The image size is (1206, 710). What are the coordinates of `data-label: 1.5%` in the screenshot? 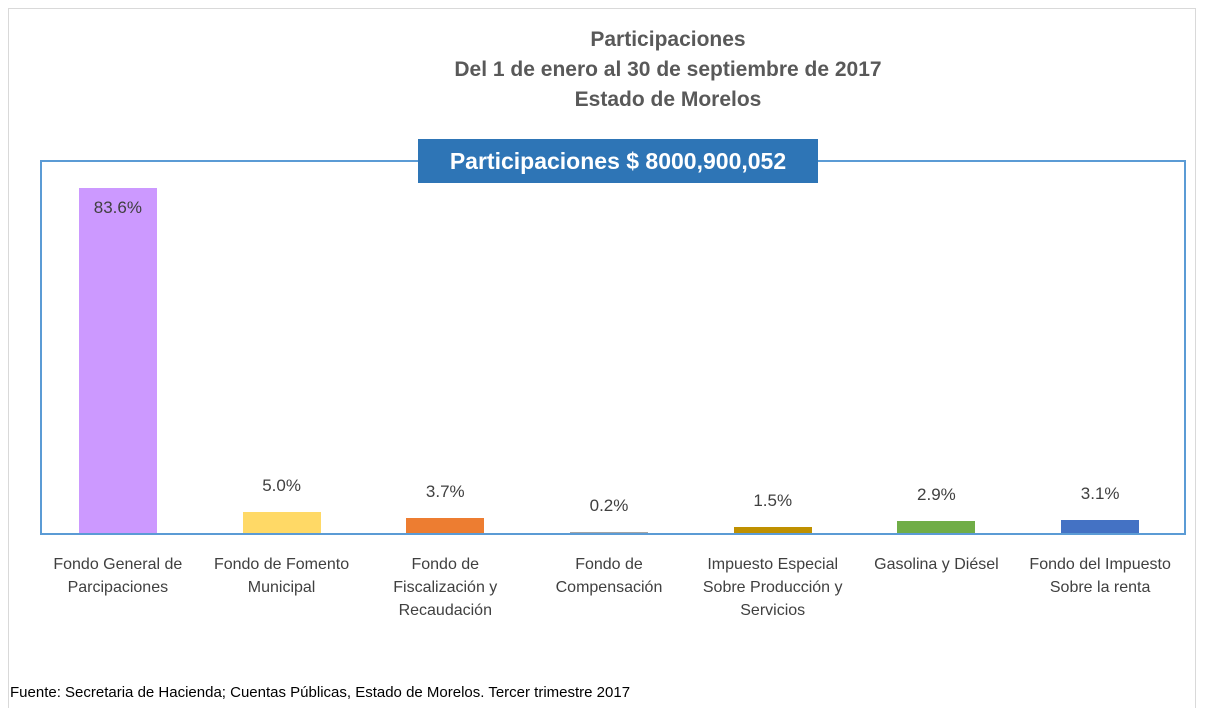 It's located at (773, 500).